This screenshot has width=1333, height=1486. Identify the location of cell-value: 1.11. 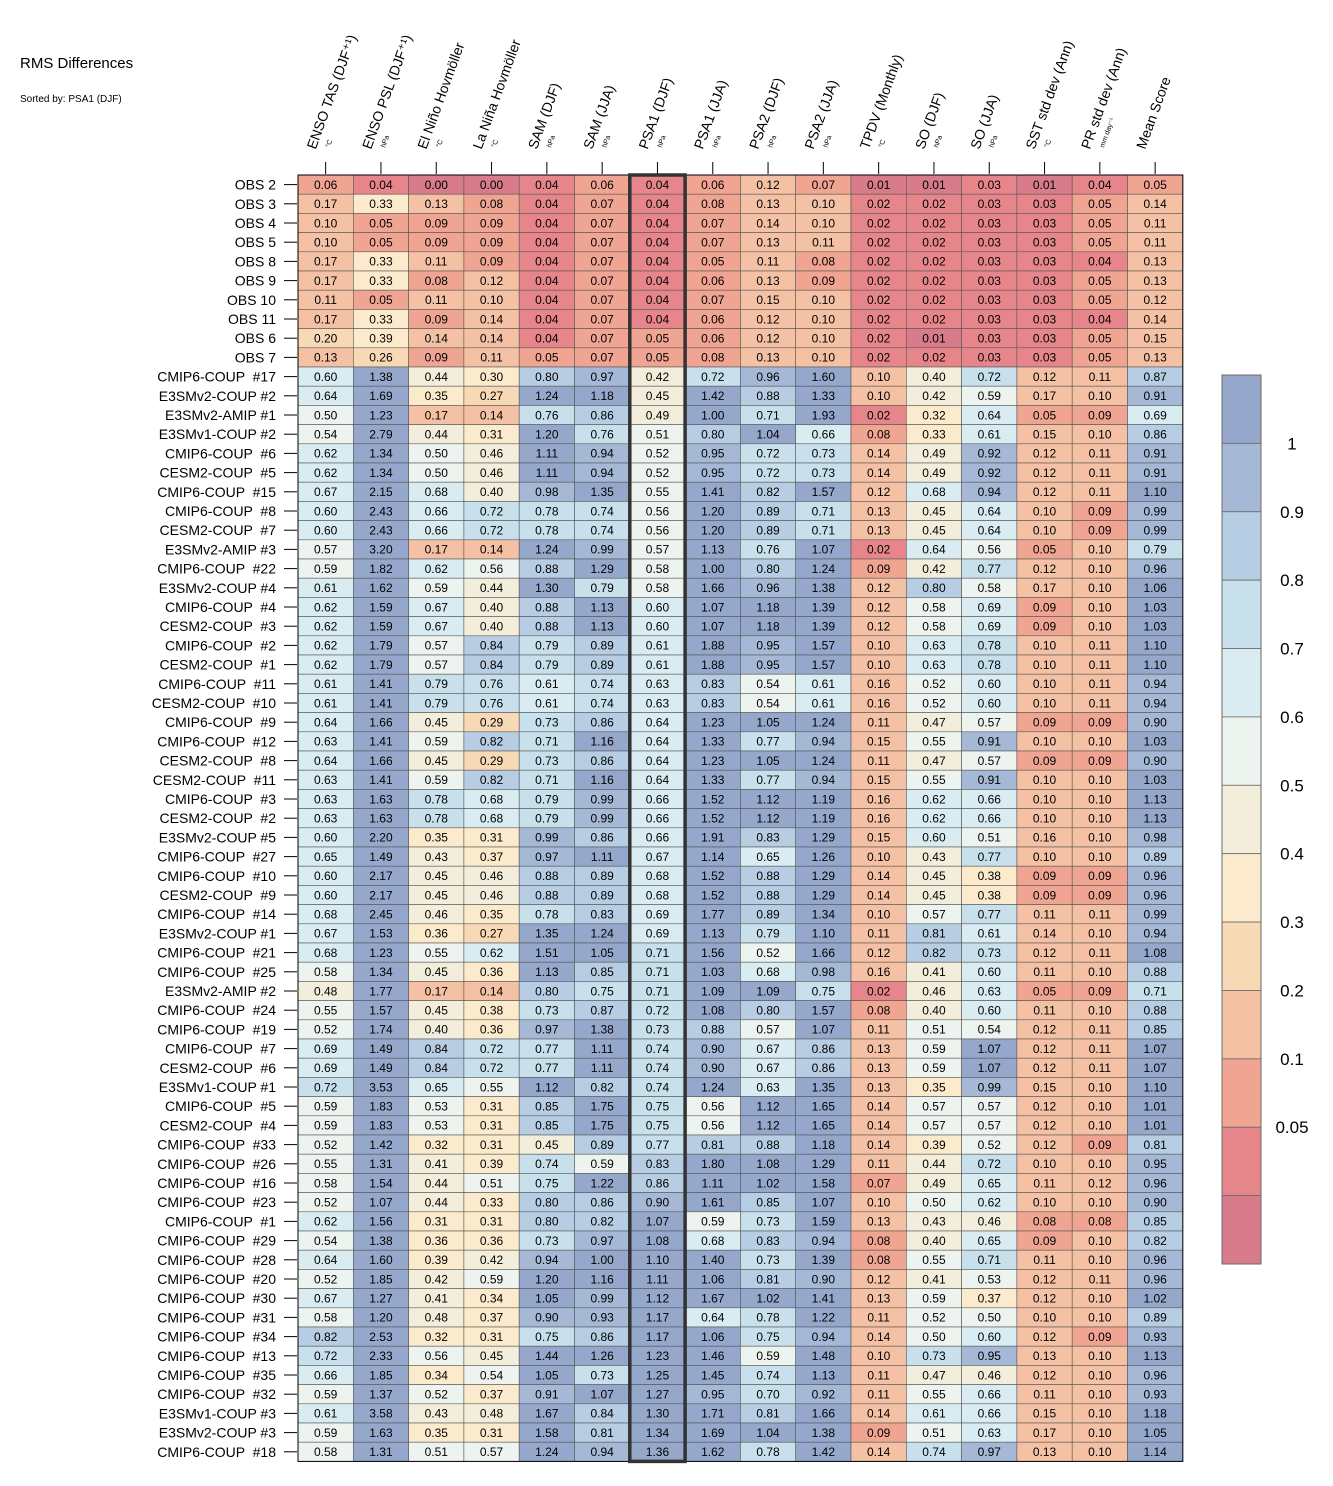
(547, 454).